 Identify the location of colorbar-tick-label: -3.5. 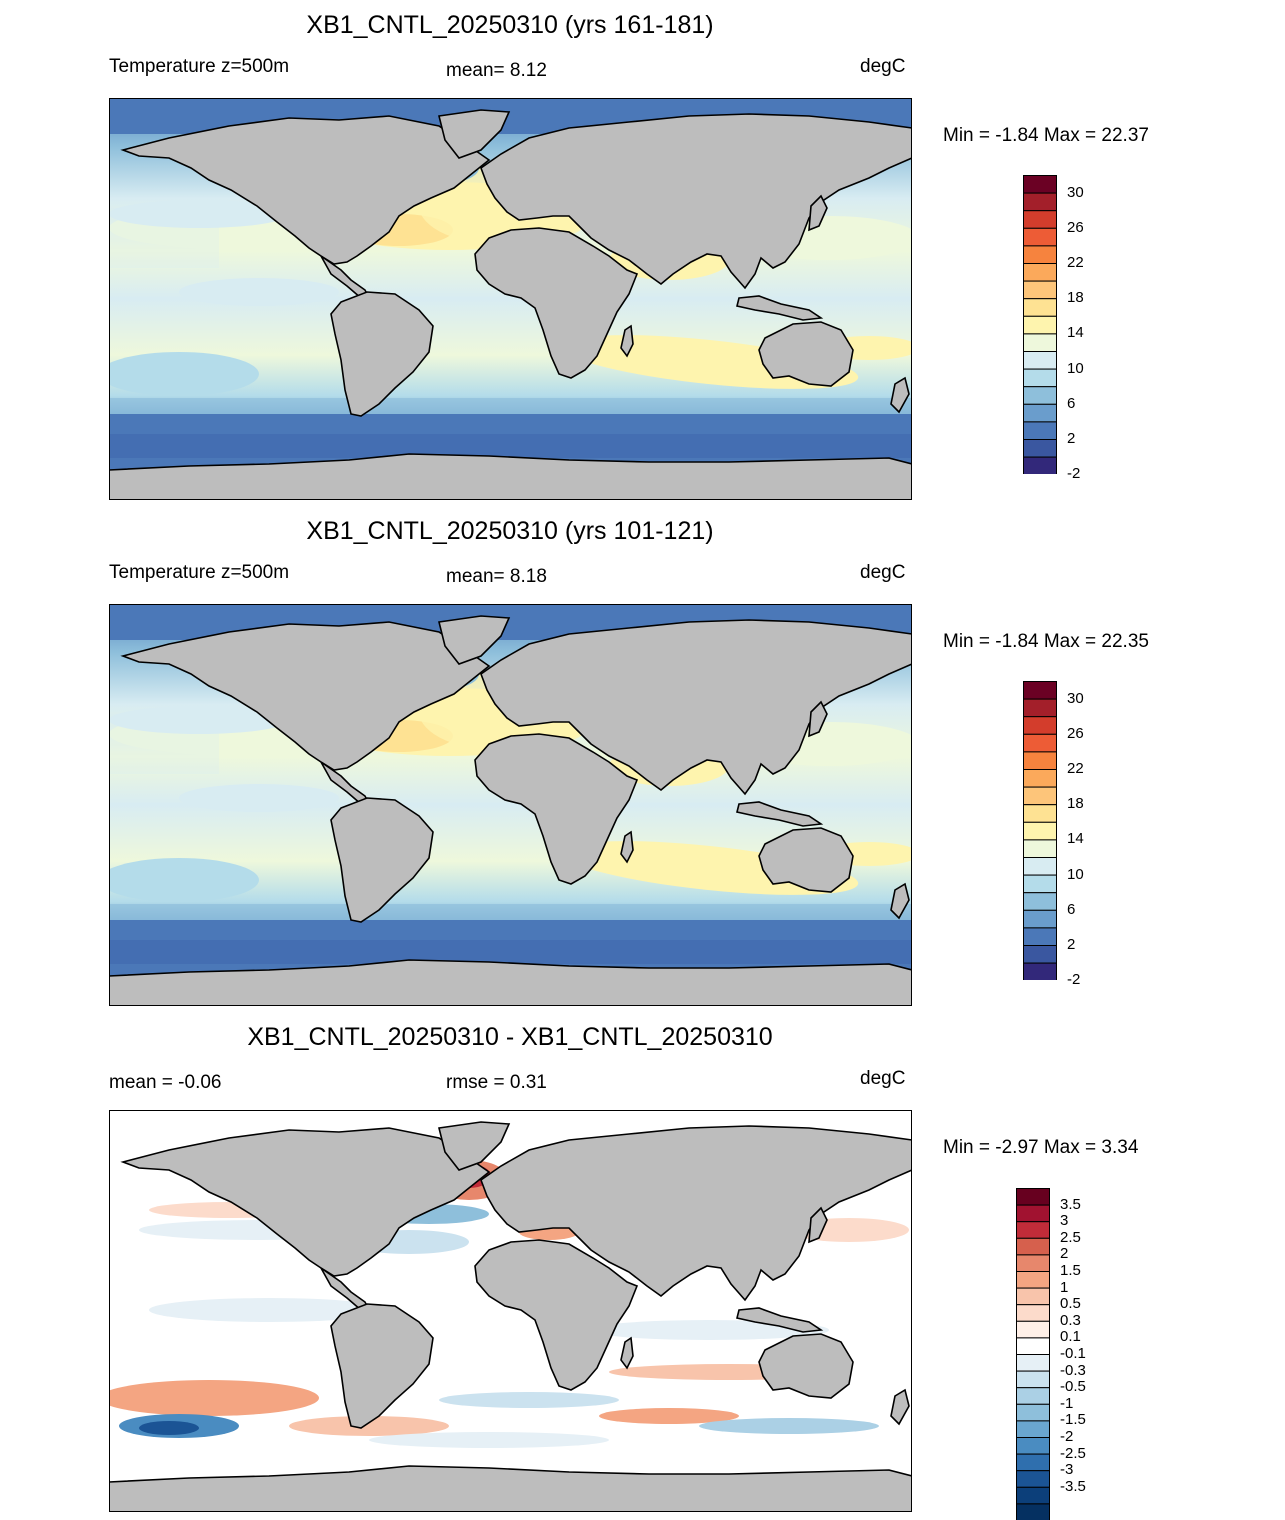
(1073, 1486).